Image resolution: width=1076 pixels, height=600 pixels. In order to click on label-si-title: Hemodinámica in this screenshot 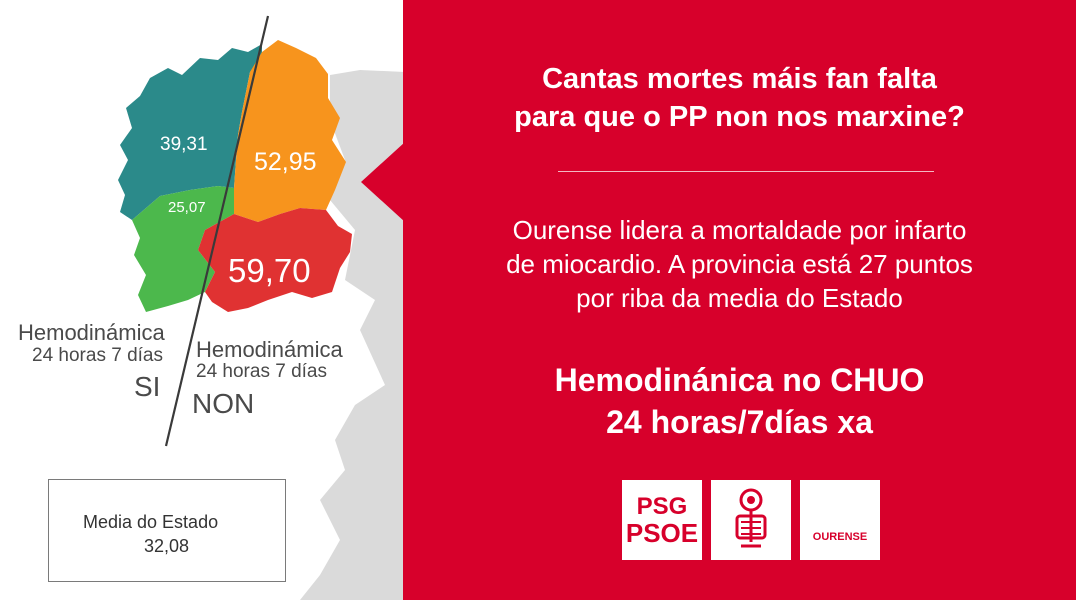, I will do `click(91, 332)`.